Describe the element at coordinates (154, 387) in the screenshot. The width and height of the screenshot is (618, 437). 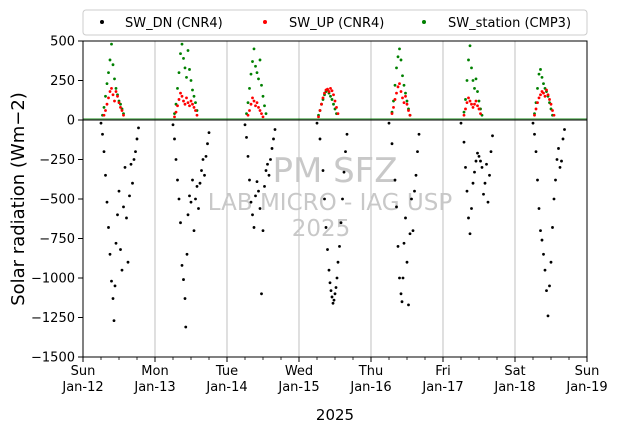
I see `x-tick-label: Jan-13` at that location.